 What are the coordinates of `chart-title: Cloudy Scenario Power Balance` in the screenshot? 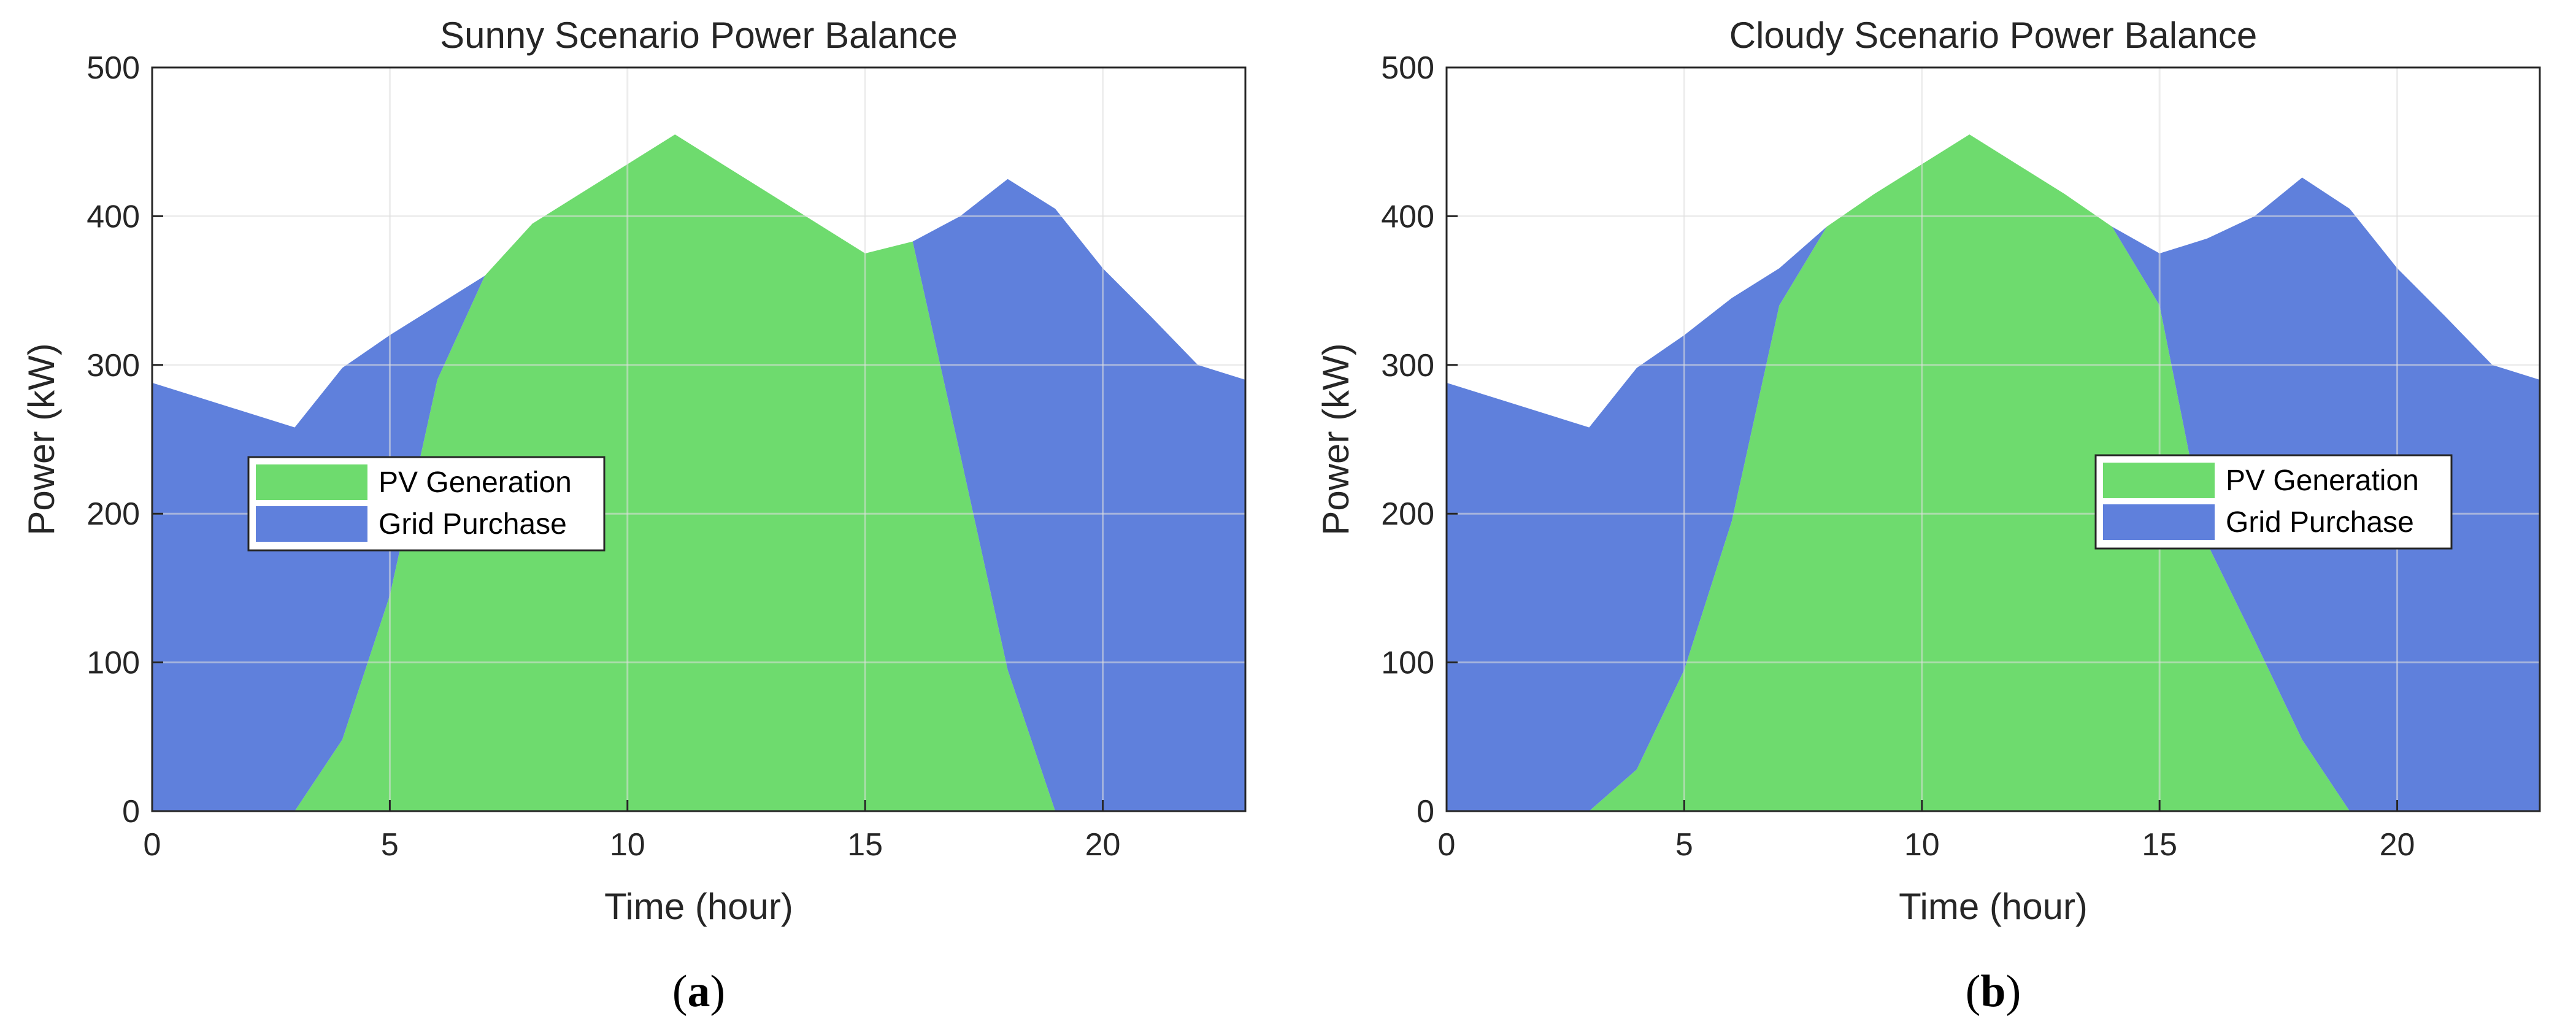 It's located at (1993, 35).